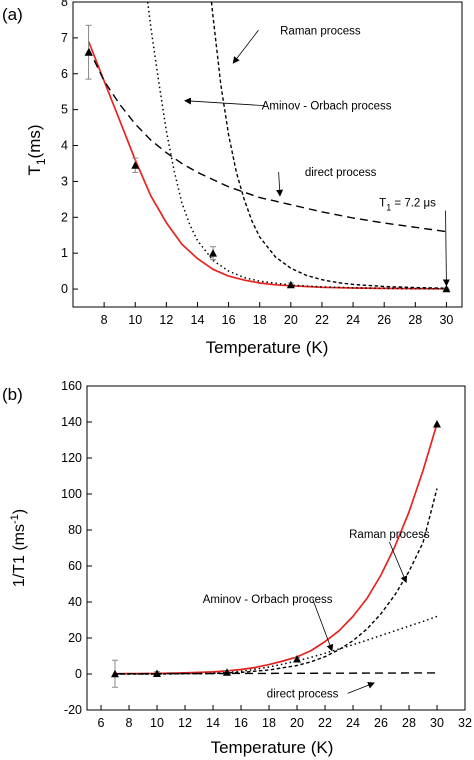 This screenshot has width=474, height=760. I want to click on y-tick-label: 120, so click(71, 458).